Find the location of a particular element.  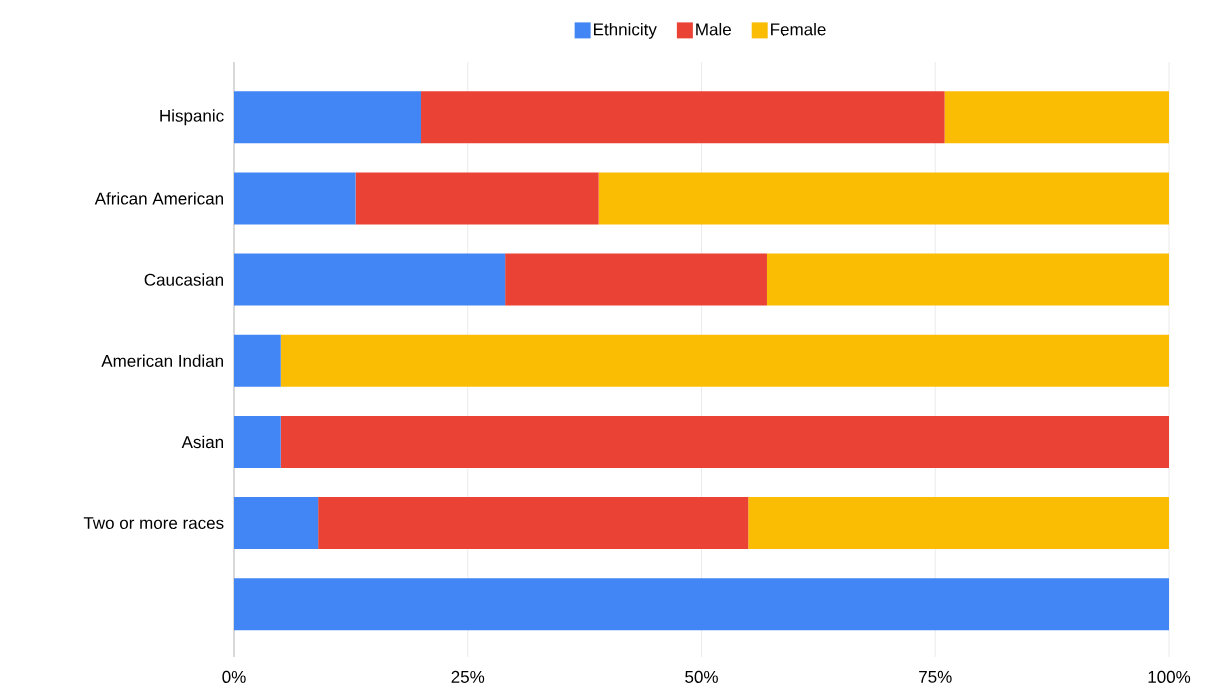

y-tick-label: Caucasian is located at coordinates (184, 279).